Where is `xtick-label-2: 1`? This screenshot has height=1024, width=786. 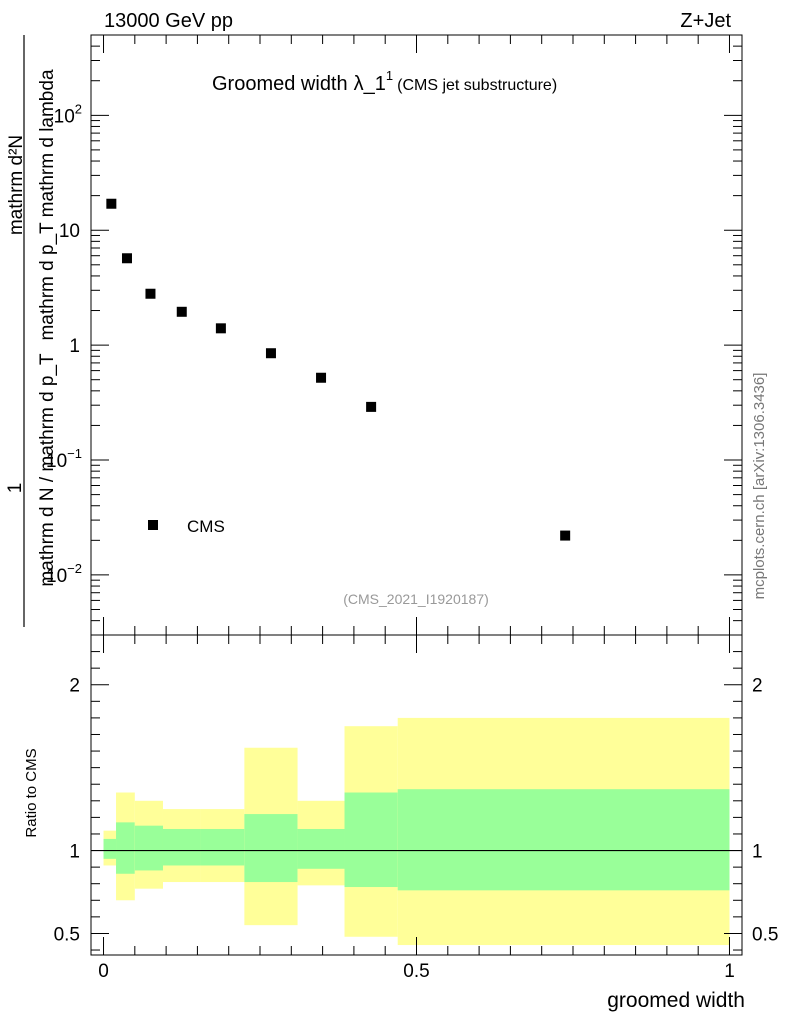 xtick-label-2: 1 is located at coordinates (729, 971).